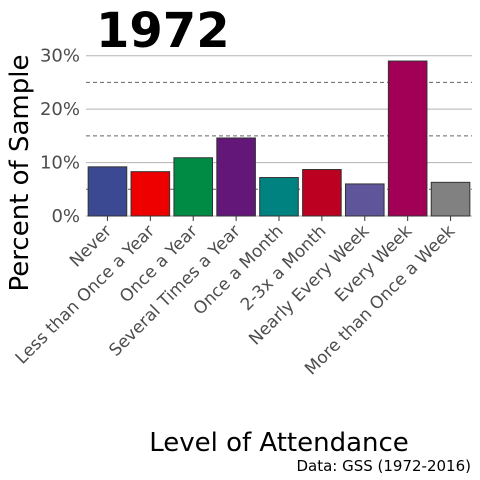 This screenshot has width=480, height=480. Describe the element at coordinates (65, 216) in the screenshot. I see `y-tick-label: 0%` at that location.